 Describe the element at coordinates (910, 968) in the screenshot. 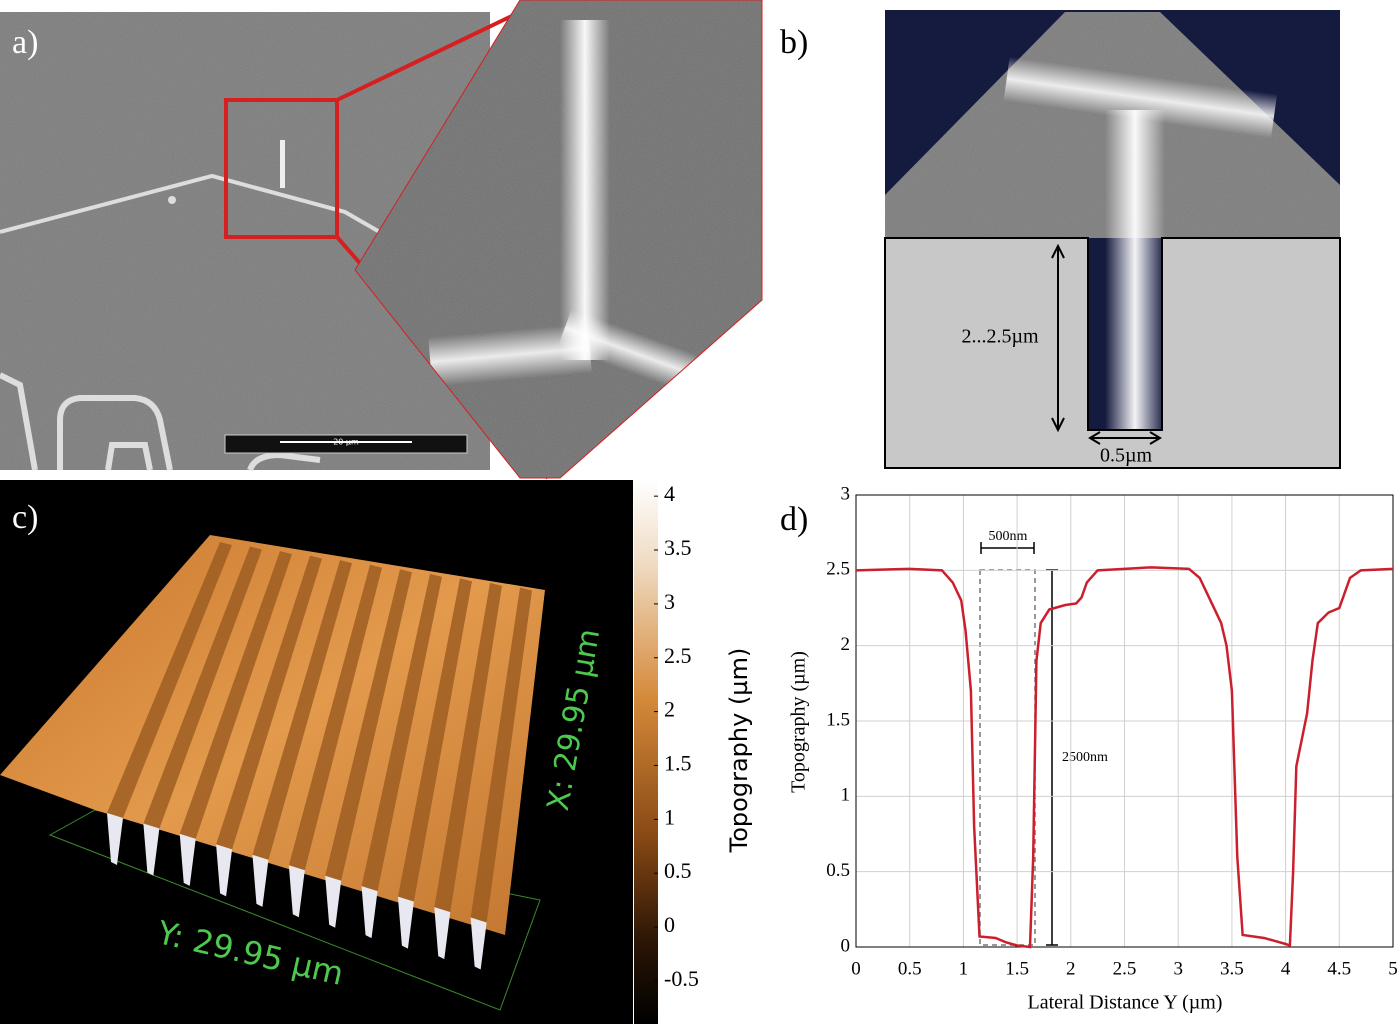

I see `x-tick-label: 0.5` at that location.